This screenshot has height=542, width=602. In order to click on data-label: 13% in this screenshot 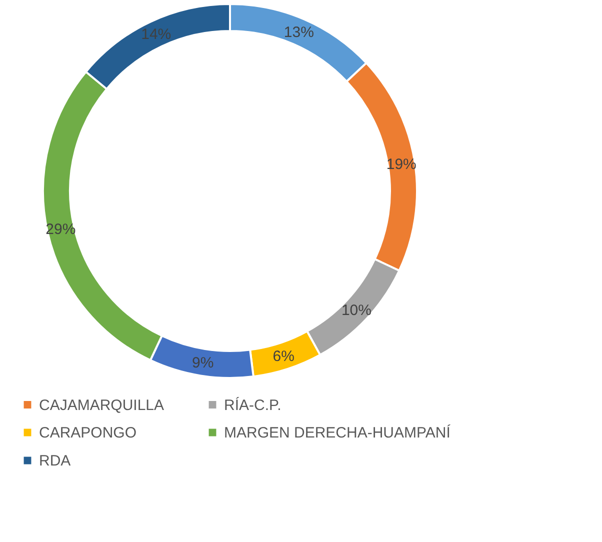, I will do `click(299, 32)`.